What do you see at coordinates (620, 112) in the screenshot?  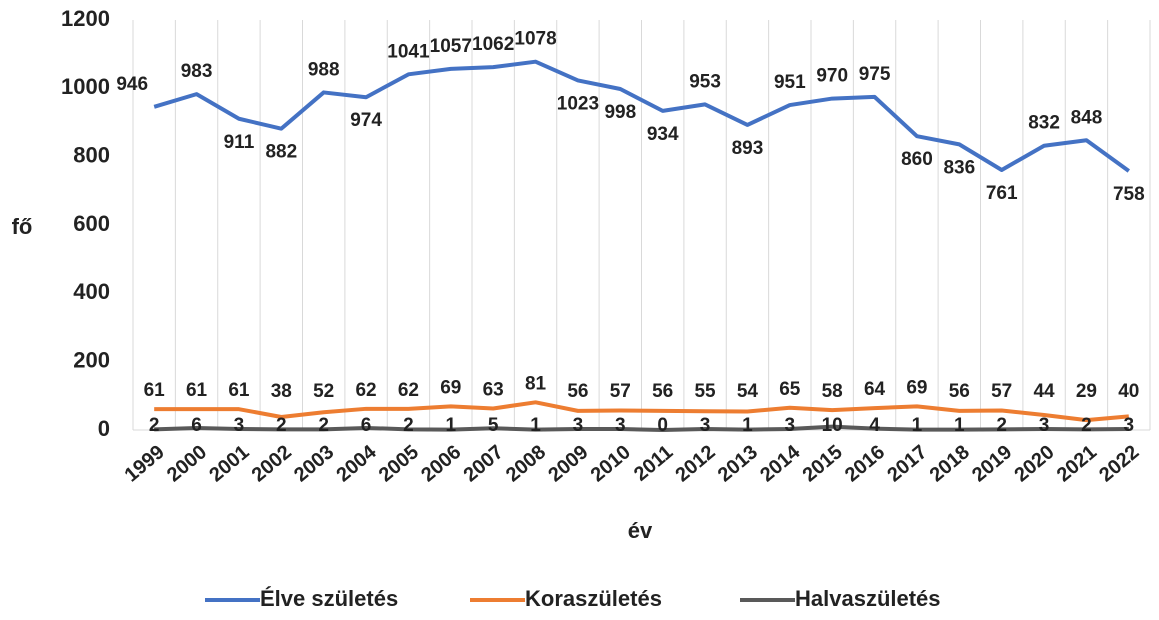 I see `data-label: 998` at bounding box center [620, 112].